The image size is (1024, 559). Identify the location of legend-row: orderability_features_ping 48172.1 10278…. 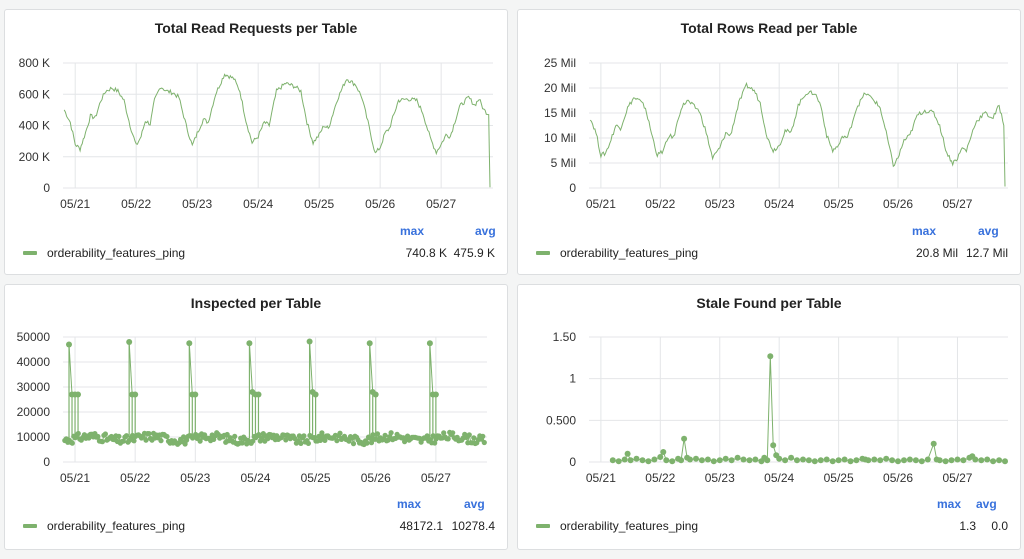
(257, 526).